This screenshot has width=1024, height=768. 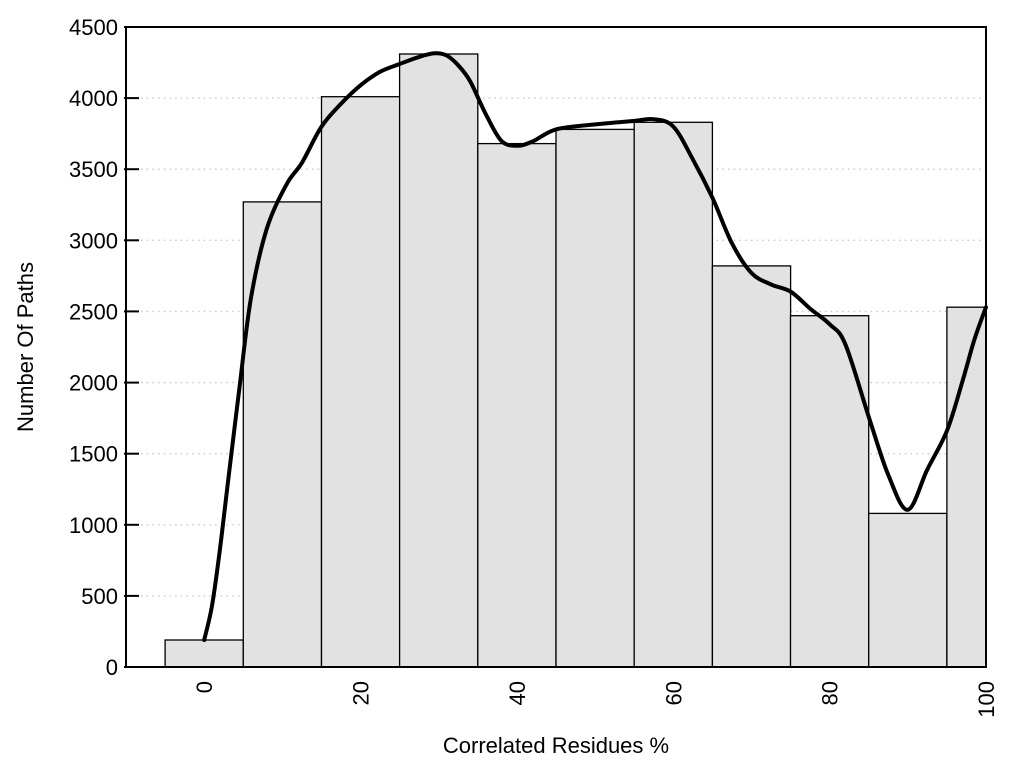 What do you see at coordinates (93, 169) in the screenshot?
I see `y-tick-label: 3500` at bounding box center [93, 169].